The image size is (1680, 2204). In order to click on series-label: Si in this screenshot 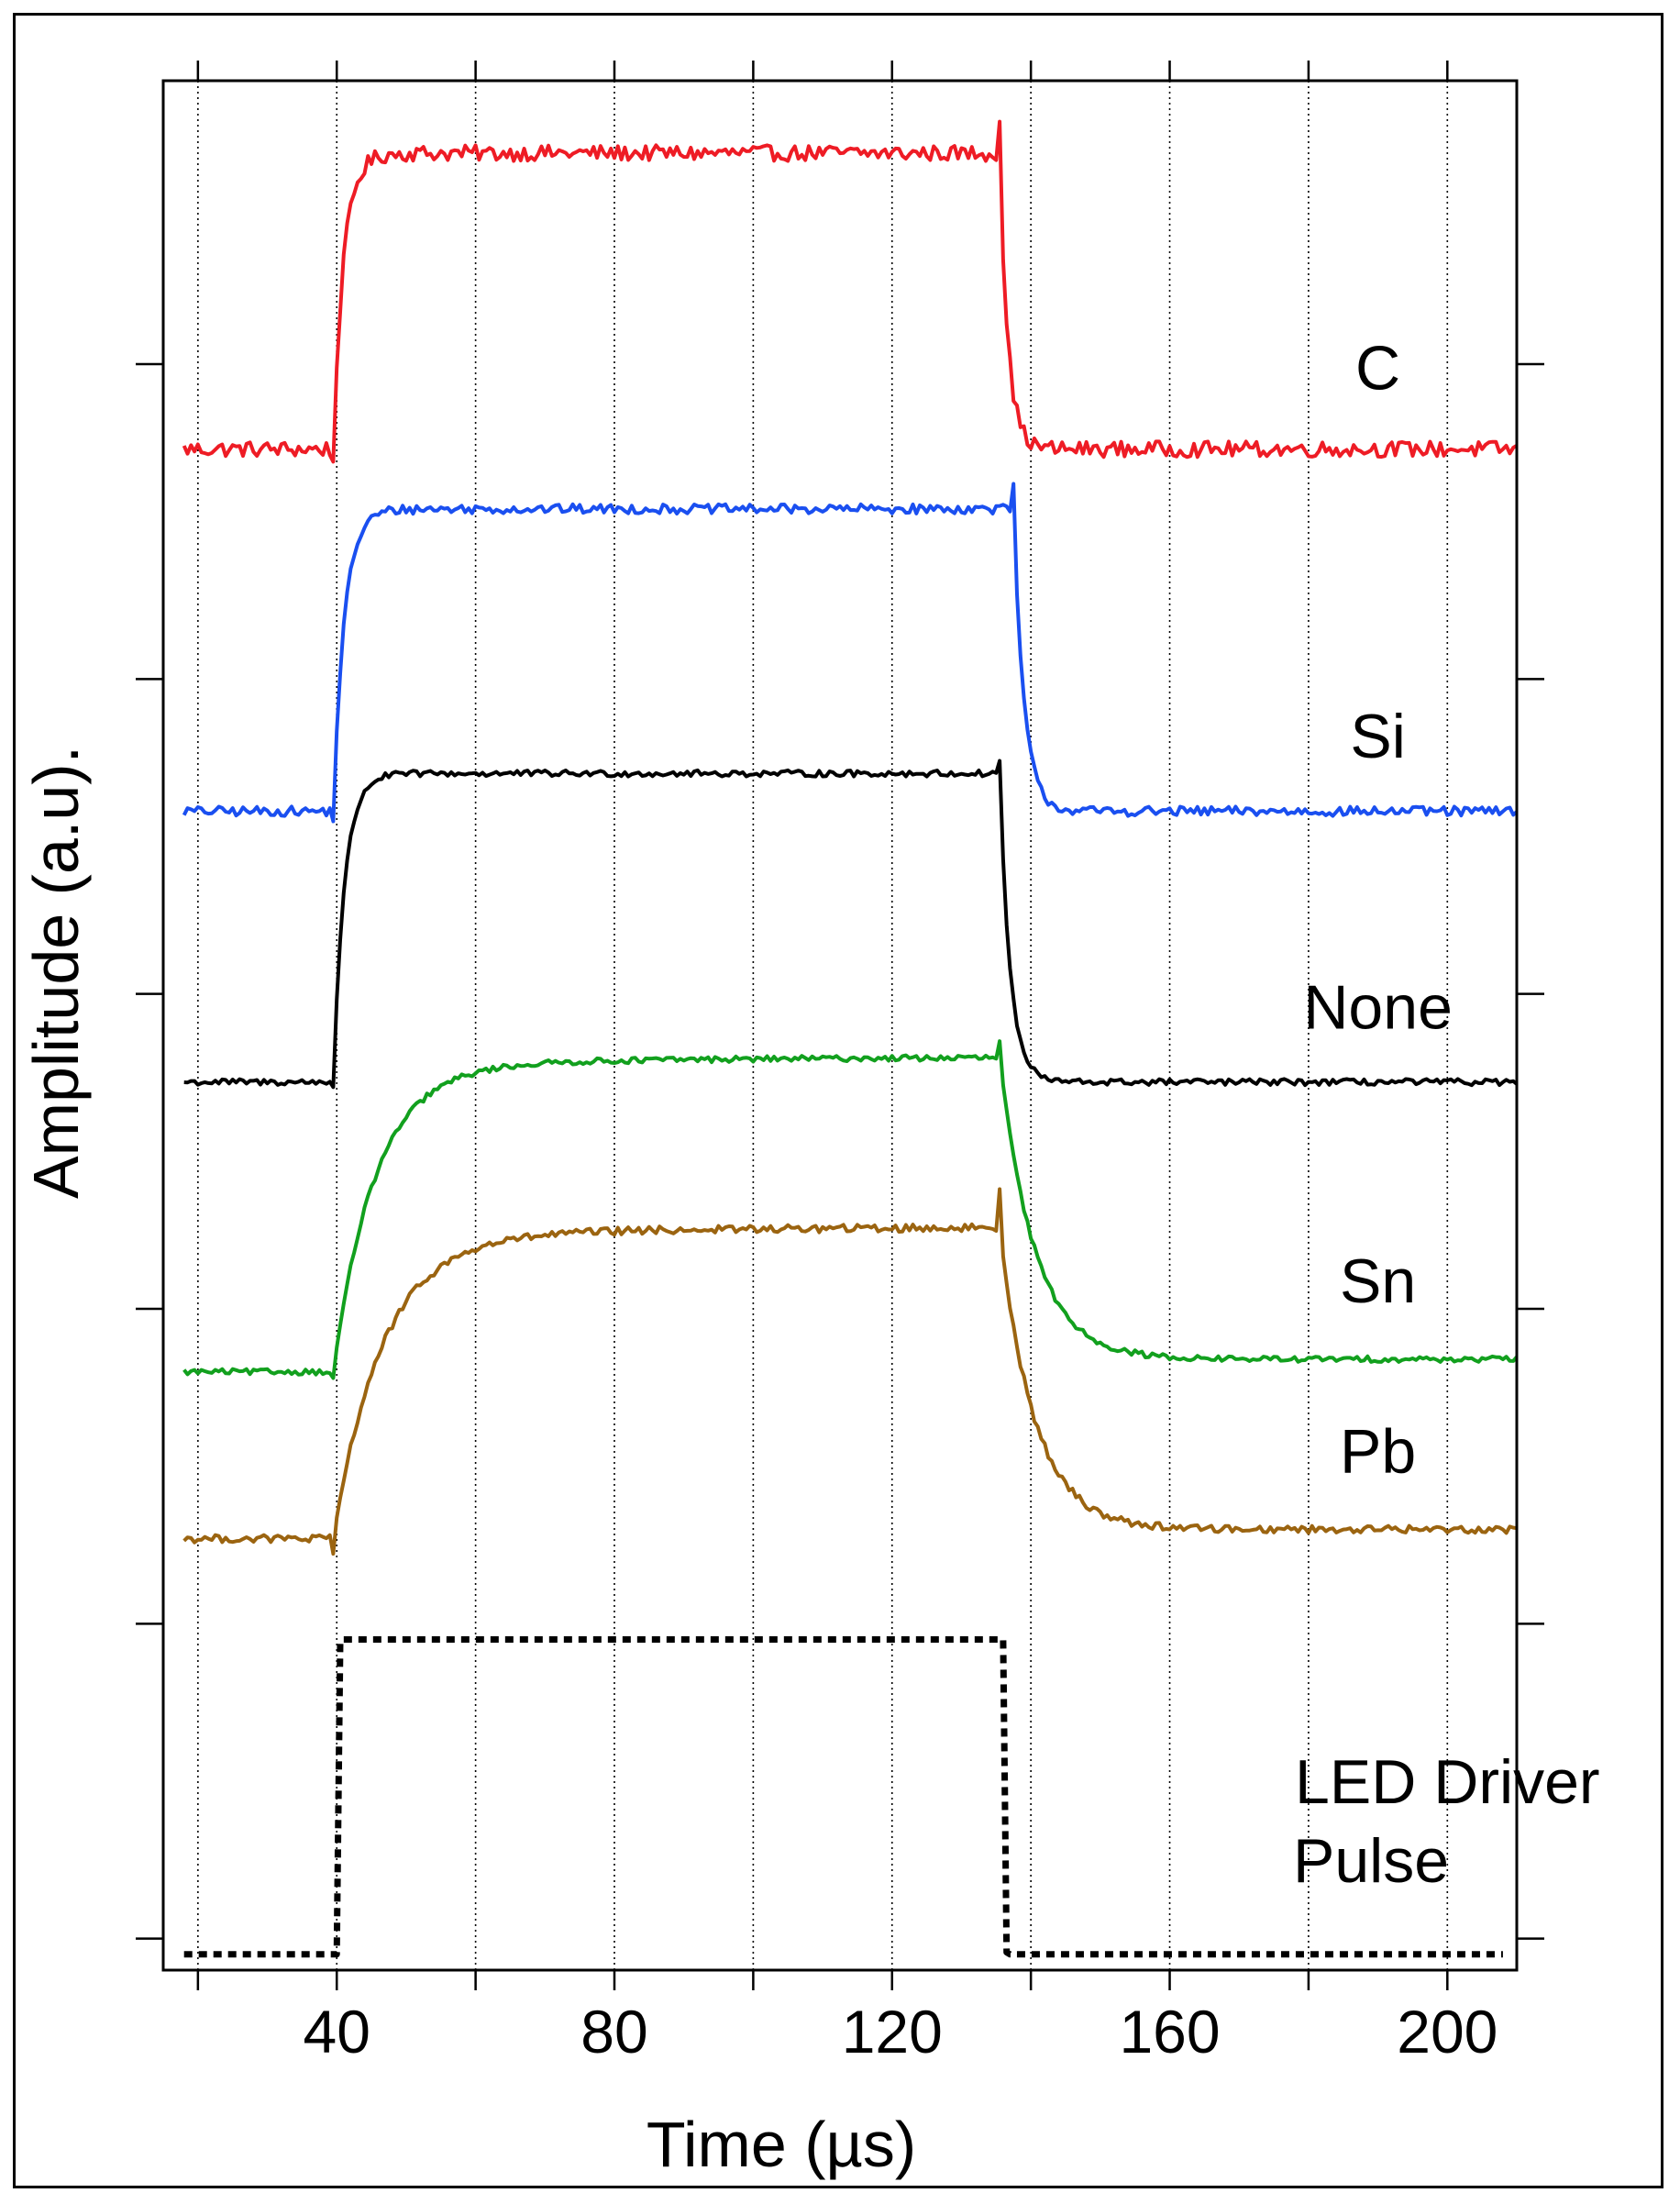, I will do `click(1377, 737)`.